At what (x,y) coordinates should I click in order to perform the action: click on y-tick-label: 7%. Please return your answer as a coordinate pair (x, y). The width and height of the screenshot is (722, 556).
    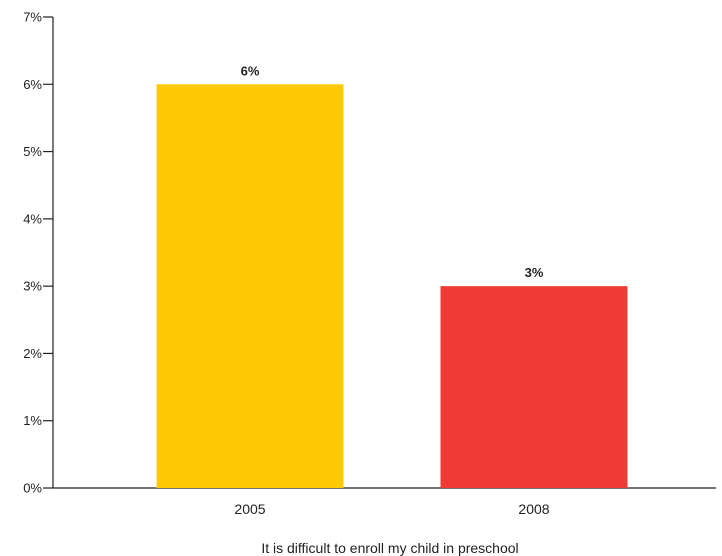
    Looking at the image, I should click on (32, 17).